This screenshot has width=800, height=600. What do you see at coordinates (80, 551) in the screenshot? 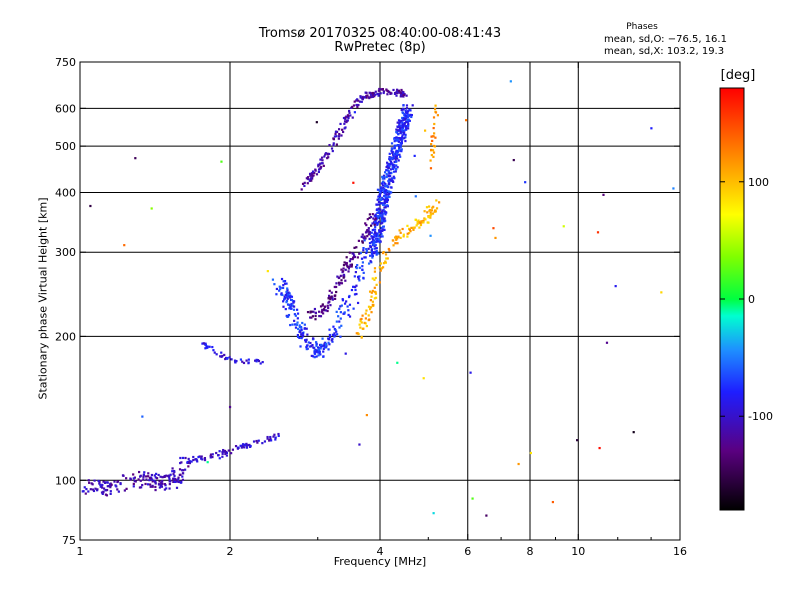
I see `x-tick-label: 1` at bounding box center [80, 551].